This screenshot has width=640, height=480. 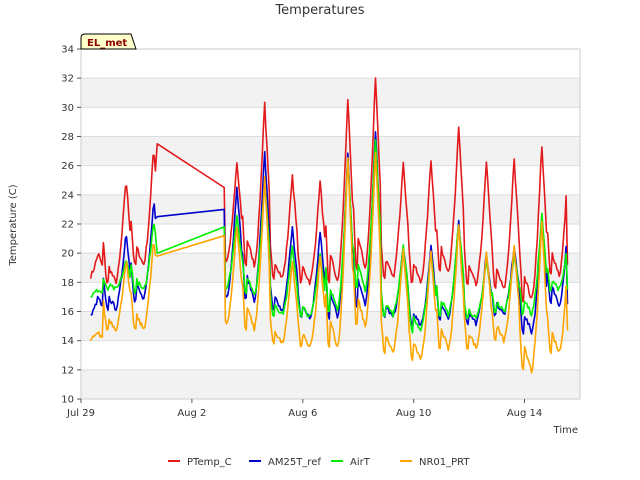 What do you see at coordinates (67, 166) in the screenshot?
I see `y-tick-label: 26` at bounding box center [67, 166].